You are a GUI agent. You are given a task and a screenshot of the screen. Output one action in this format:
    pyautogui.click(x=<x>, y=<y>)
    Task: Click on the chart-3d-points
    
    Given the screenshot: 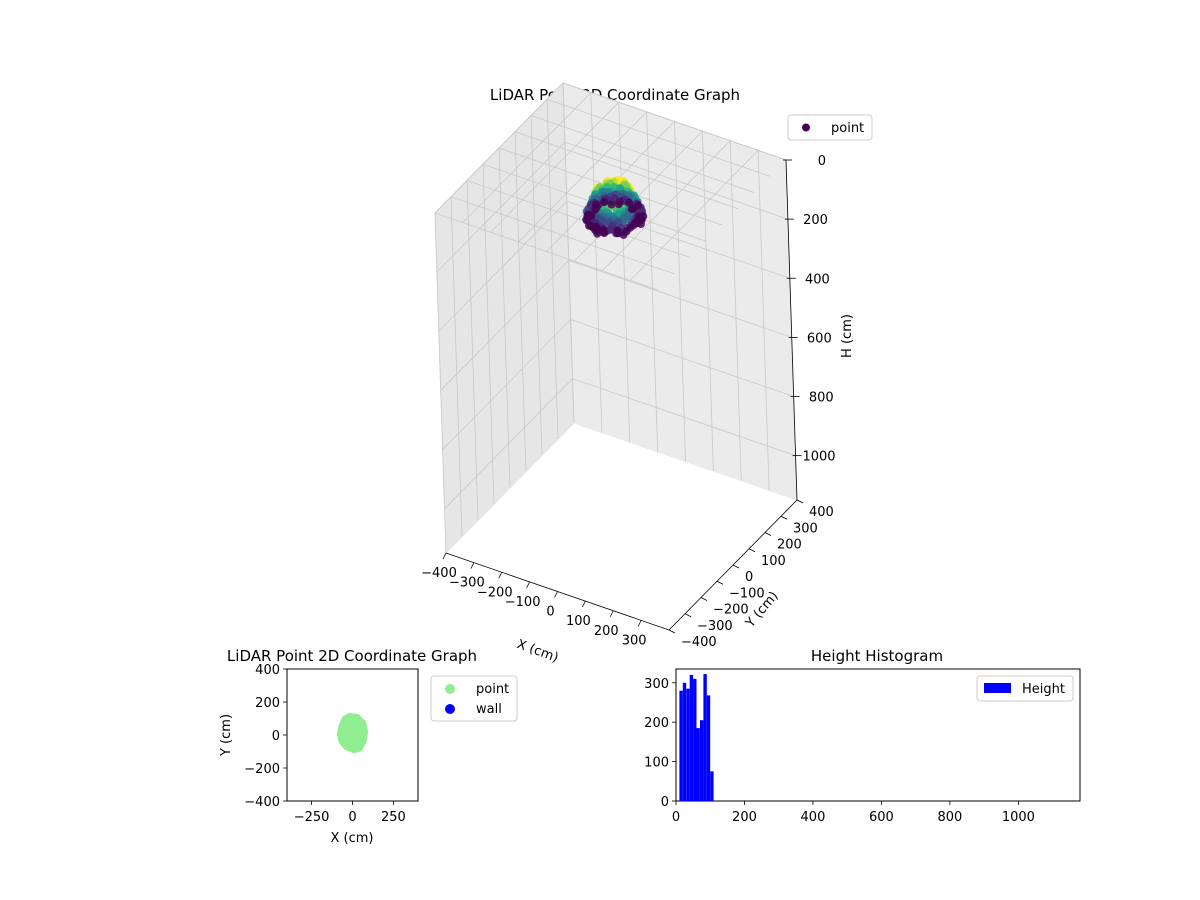 What is the action you would take?
    pyautogui.click(x=615, y=207)
    